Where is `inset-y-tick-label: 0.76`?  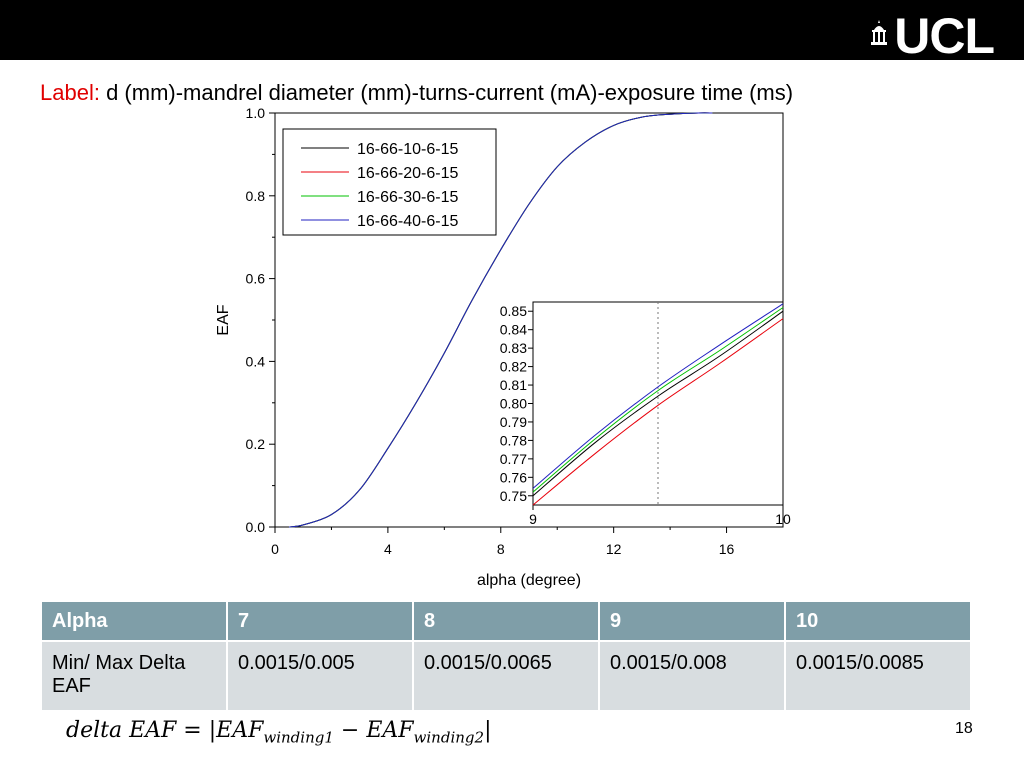 inset-y-tick-label: 0.76 is located at coordinates (513, 477).